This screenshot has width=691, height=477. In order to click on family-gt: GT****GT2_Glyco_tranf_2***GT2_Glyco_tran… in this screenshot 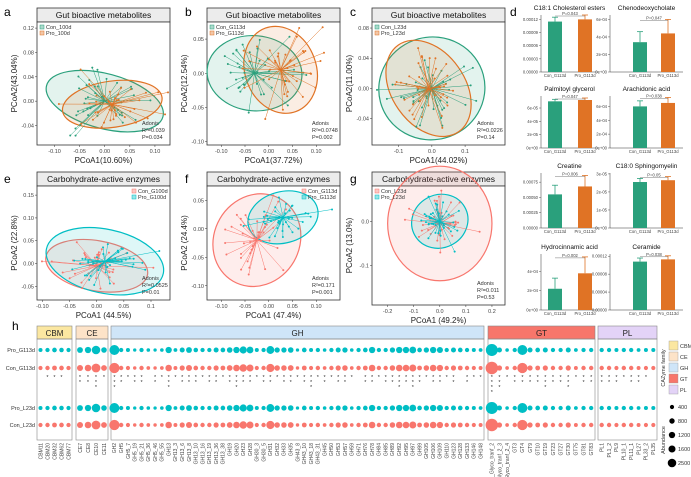, I will do `click(540, 401)`.